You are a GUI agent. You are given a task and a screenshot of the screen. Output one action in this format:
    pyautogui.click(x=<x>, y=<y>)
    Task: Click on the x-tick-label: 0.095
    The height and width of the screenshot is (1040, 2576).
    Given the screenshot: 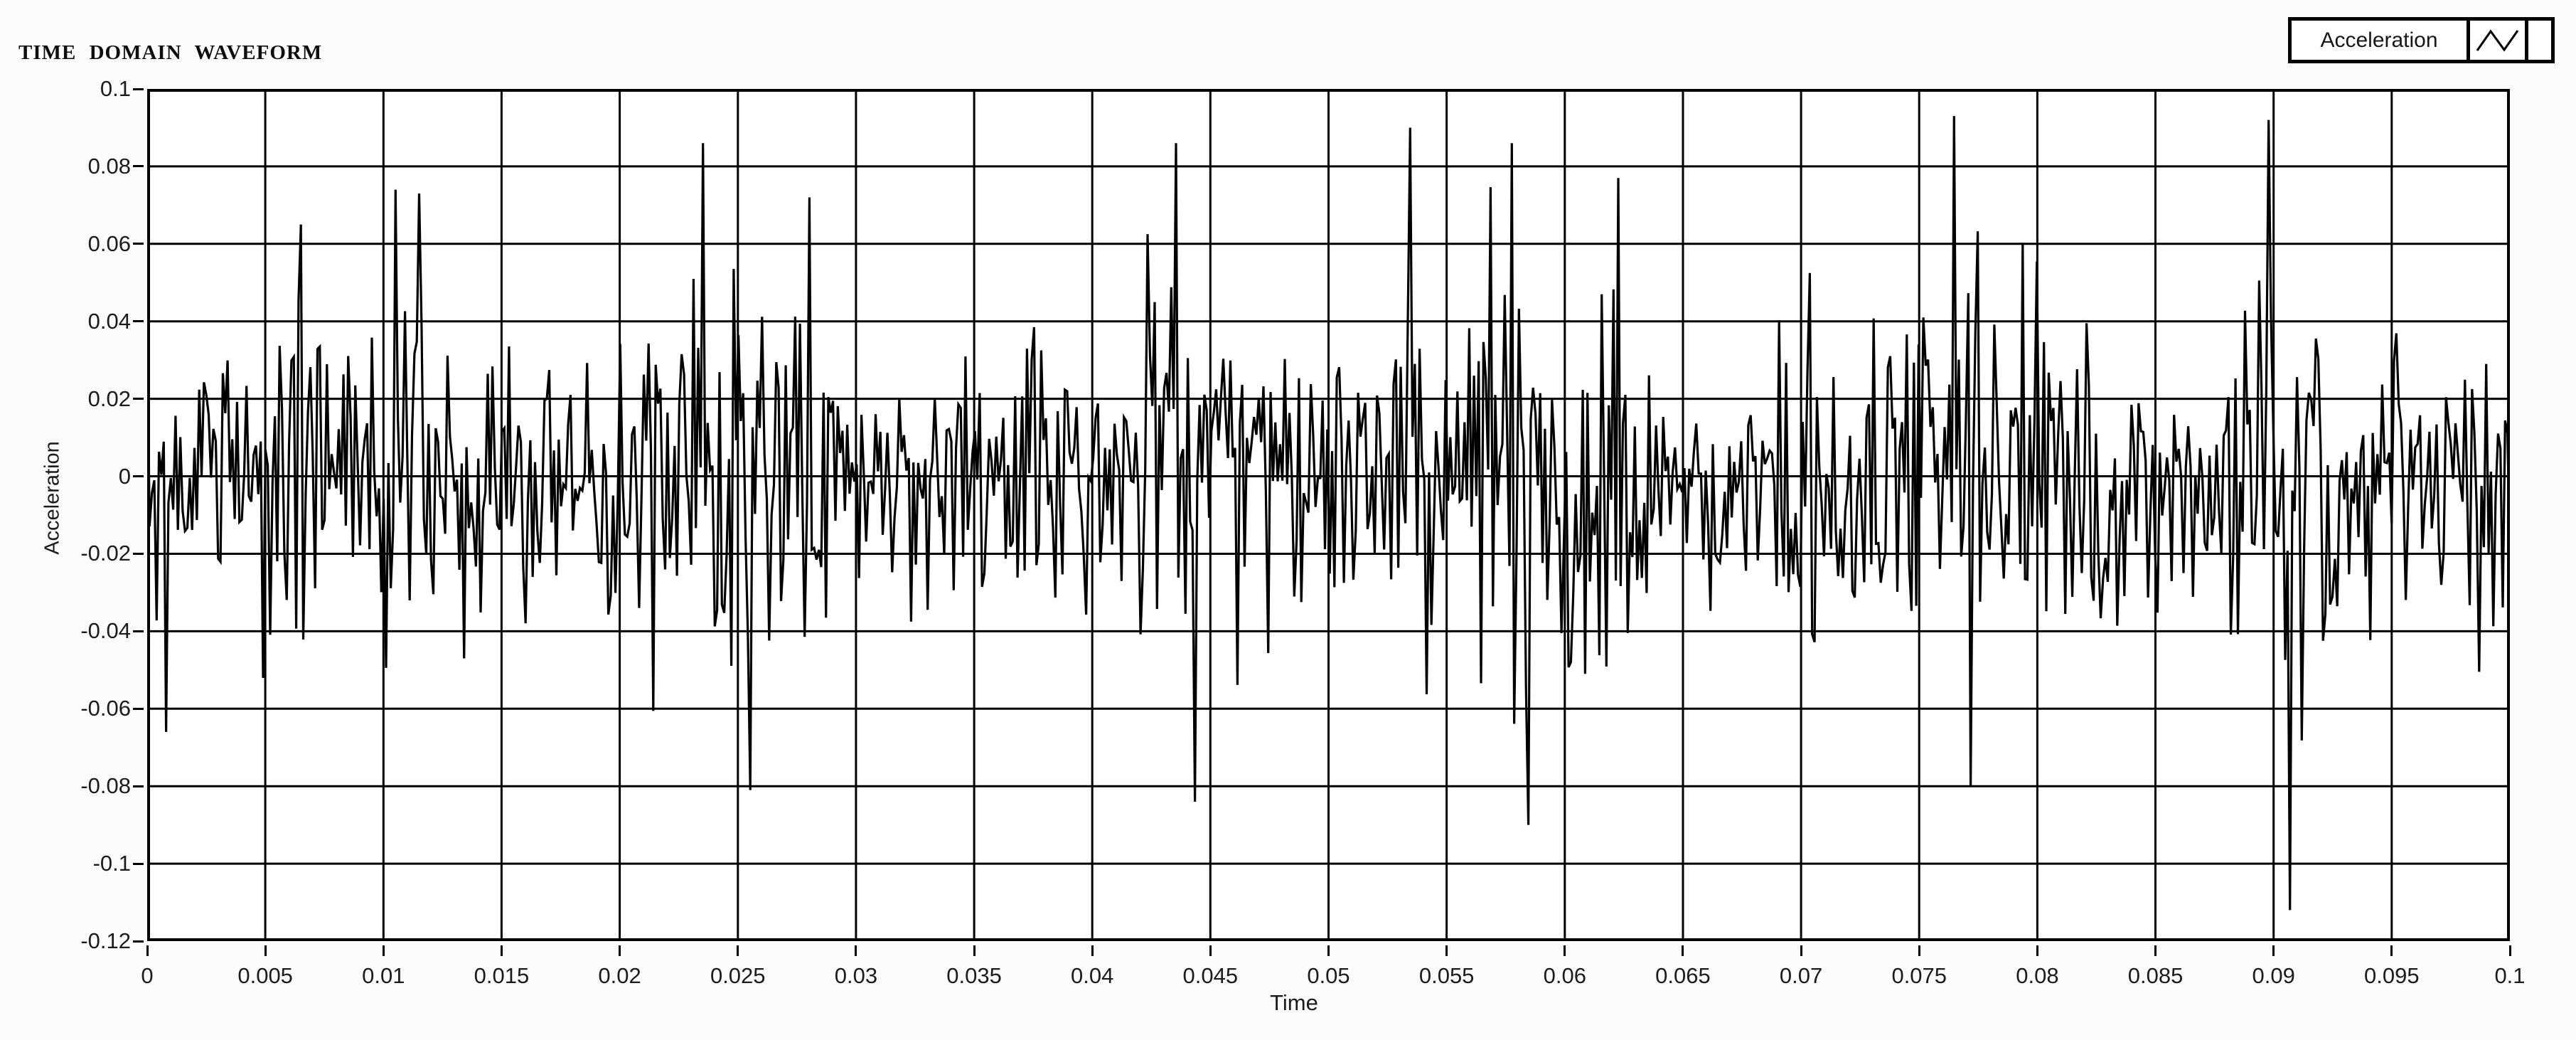 What is the action you would take?
    pyautogui.click(x=2392, y=975)
    